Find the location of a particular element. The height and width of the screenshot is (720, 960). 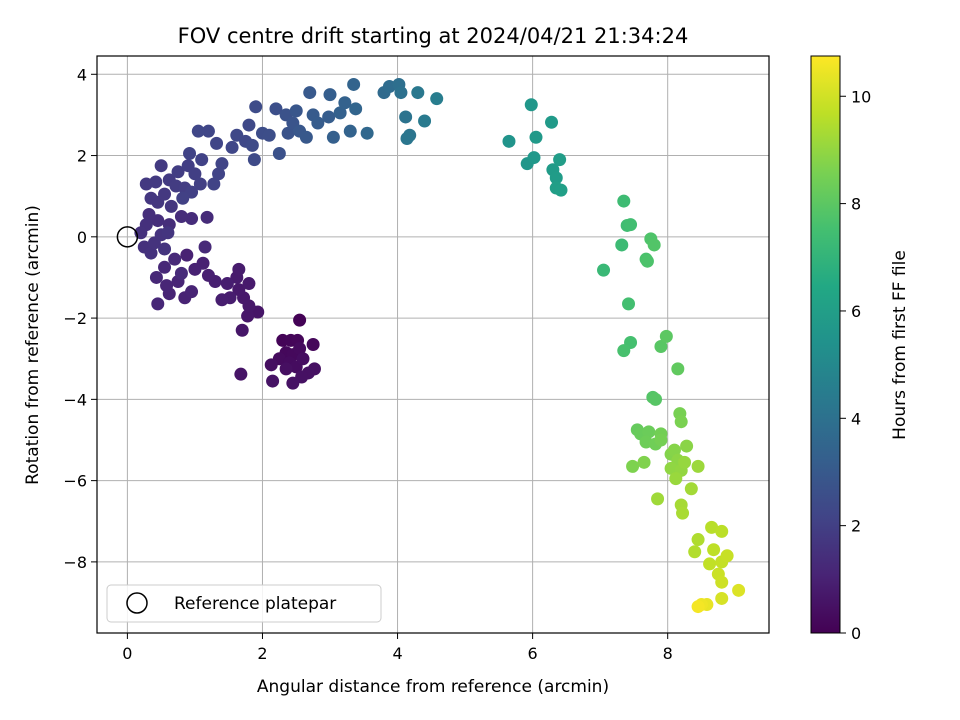

reference-ring is located at coordinates (127, 237).